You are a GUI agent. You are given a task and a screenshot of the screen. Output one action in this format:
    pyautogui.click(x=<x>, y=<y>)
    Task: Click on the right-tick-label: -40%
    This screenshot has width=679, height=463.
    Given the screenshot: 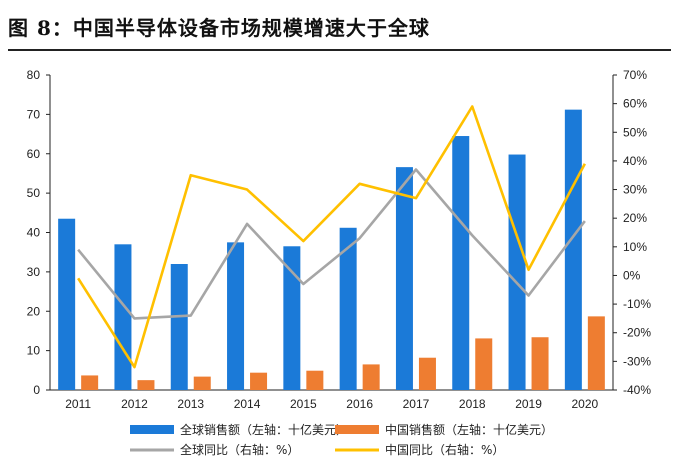 What is the action you would take?
    pyautogui.click(x=637, y=390)
    